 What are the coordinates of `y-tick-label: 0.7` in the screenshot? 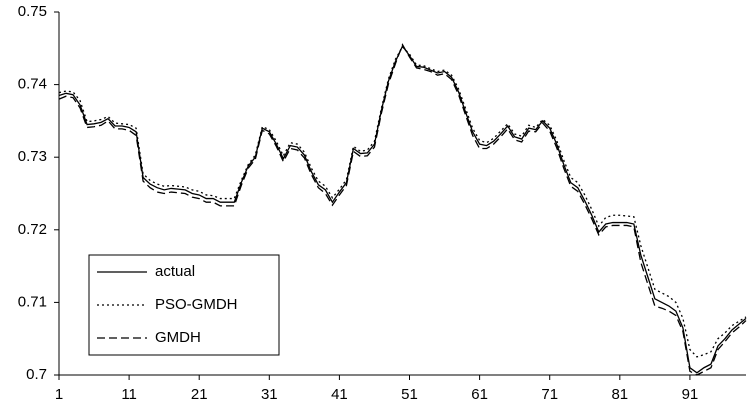 It's located at (36, 374).